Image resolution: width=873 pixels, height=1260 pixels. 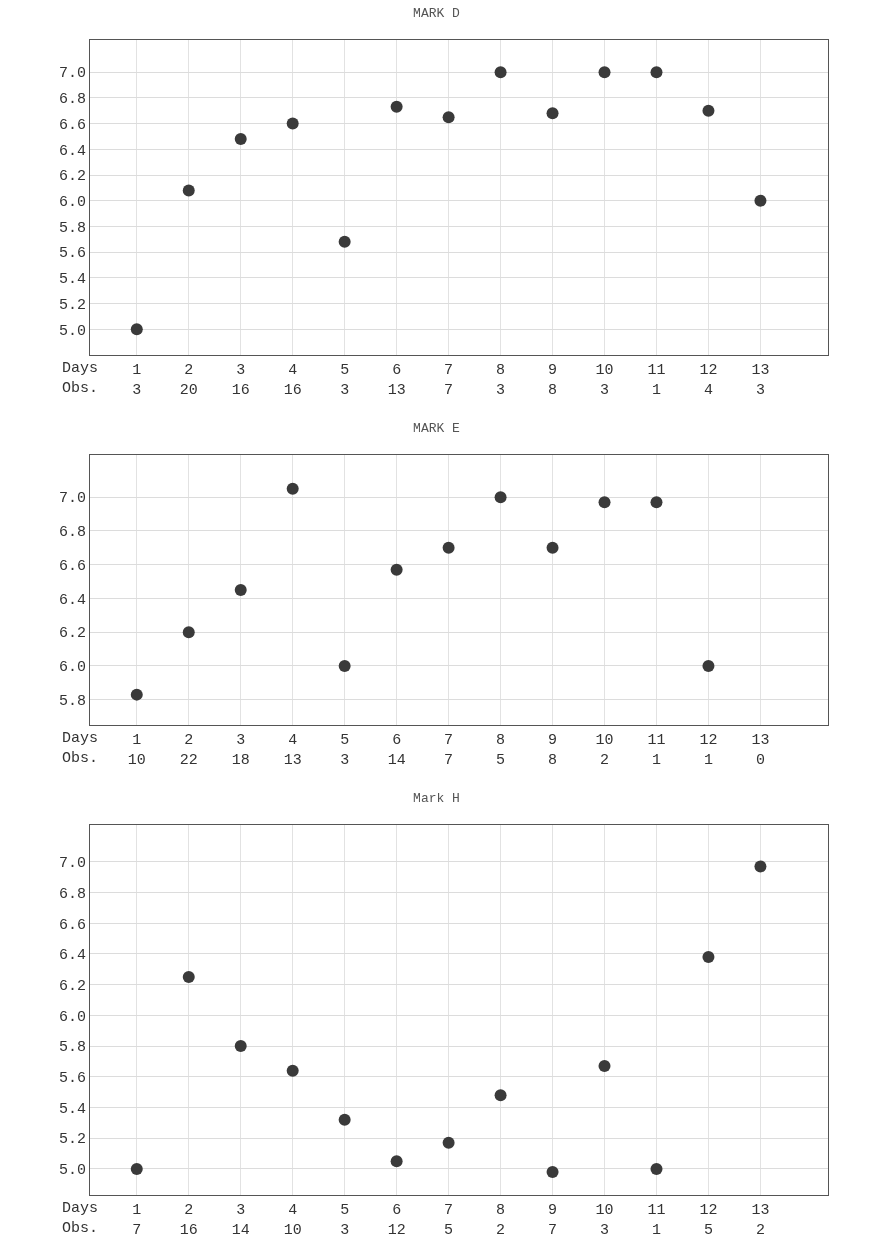 What do you see at coordinates (708, 380) in the screenshot?
I see `x-tick-label: 12 4` at bounding box center [708, 380].